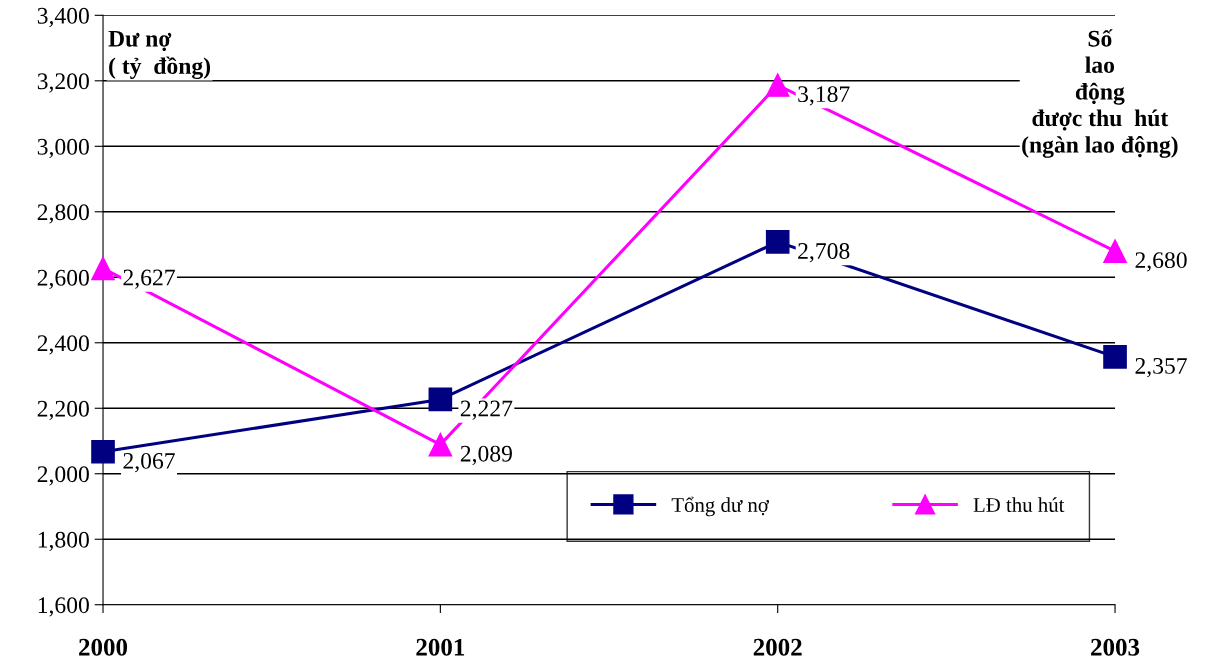  What do you see at coordinates (777, 647) in the screenshot?
I see `x-tick-label: 2002` at bounding box center [777, 647].